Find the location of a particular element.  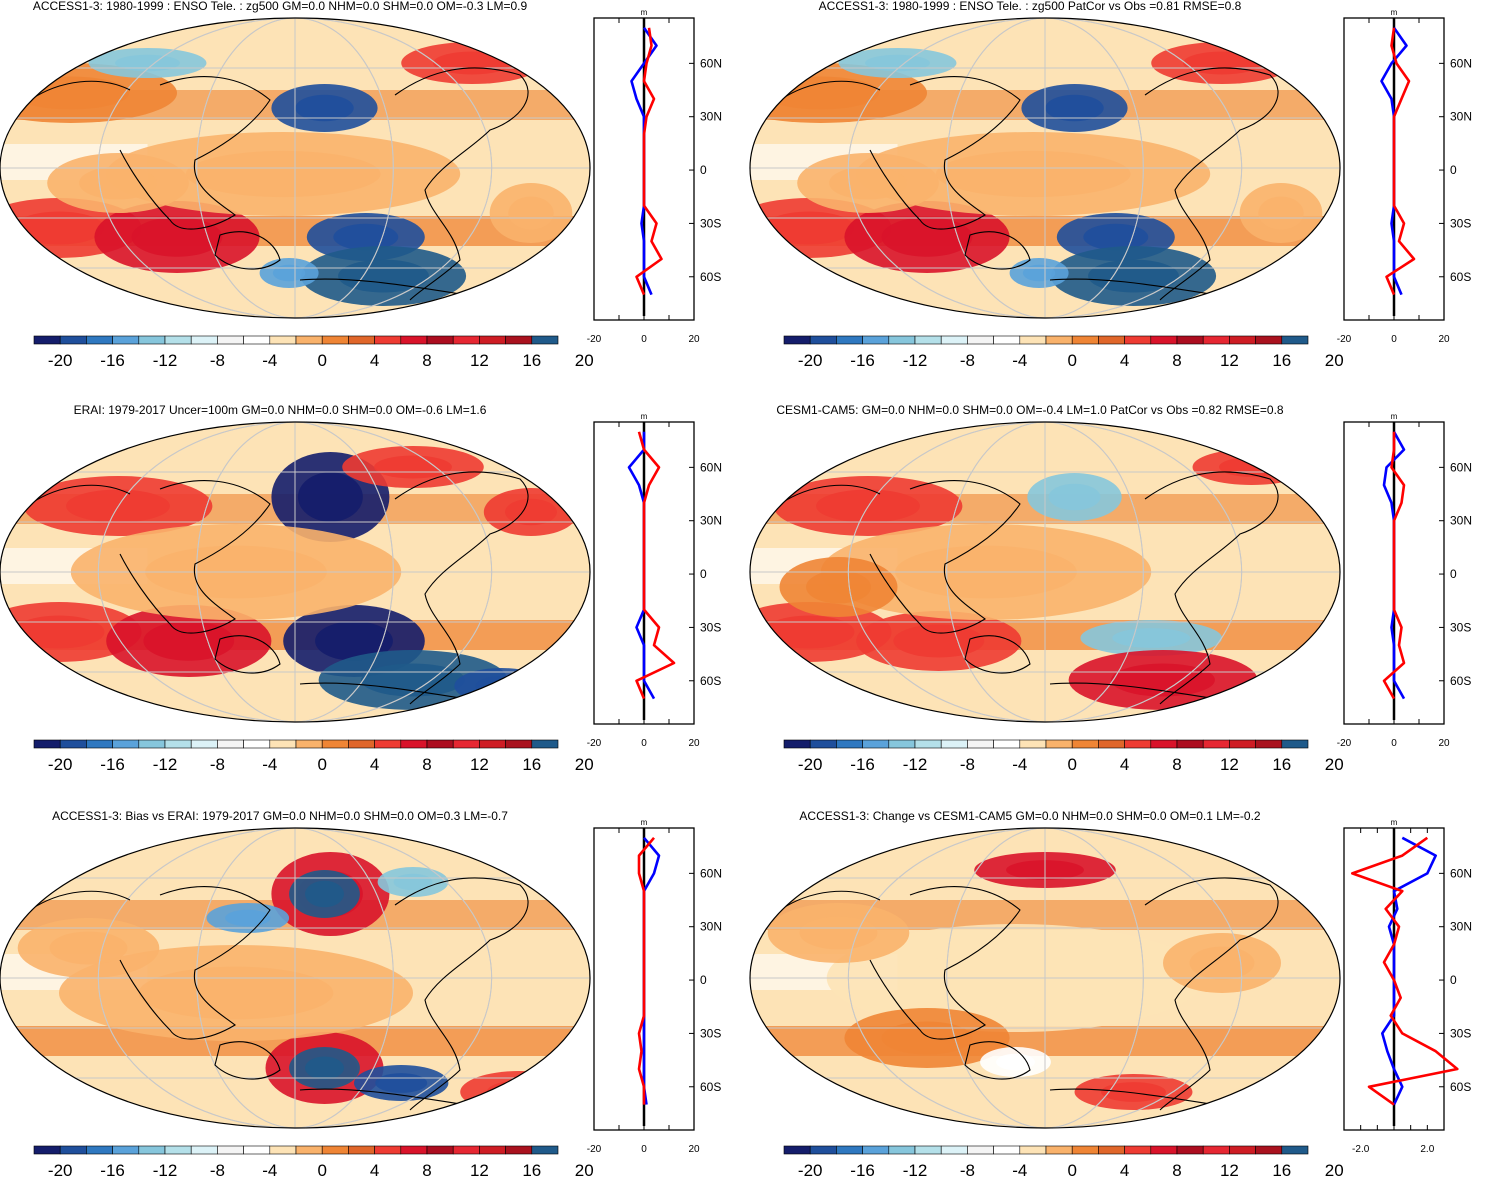

profile-lat-label: 60S is located at coordinates (1460, 277).